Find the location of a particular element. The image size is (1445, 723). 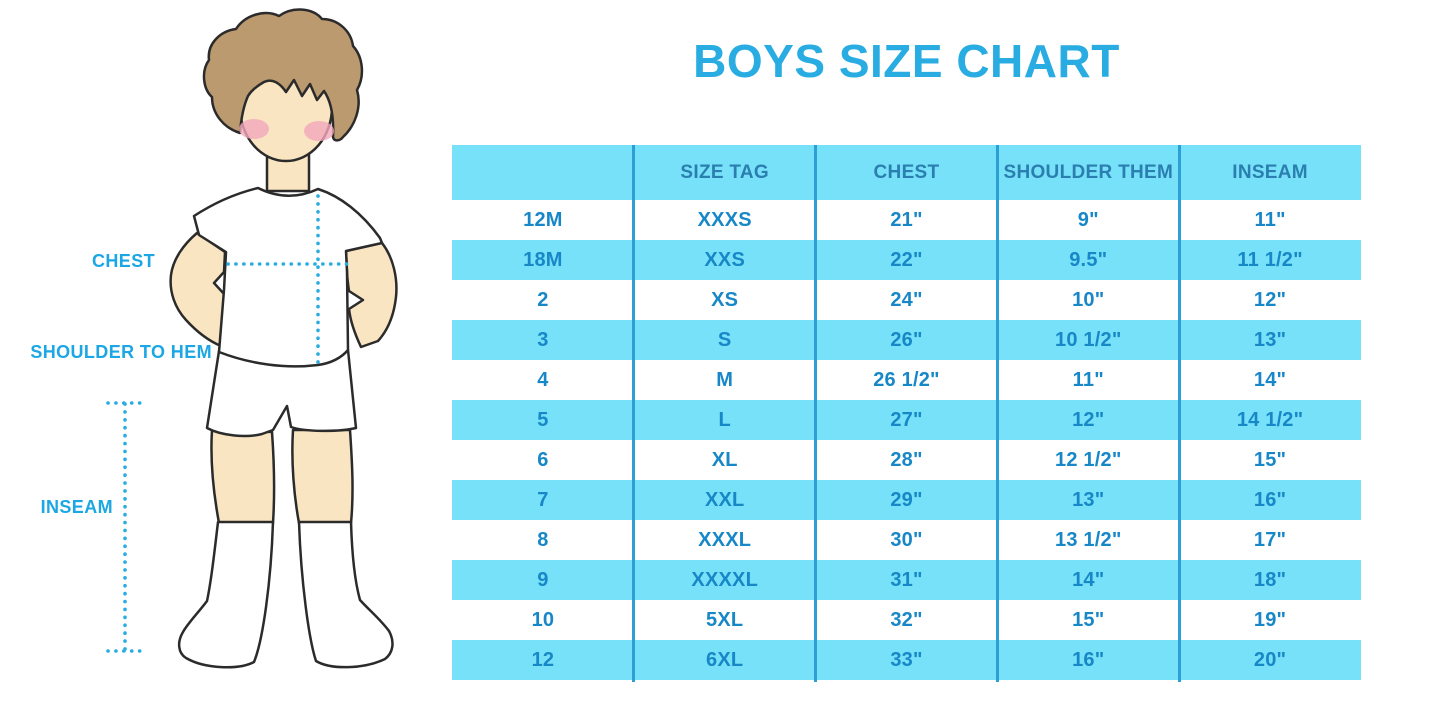

table-row: 6 XL 28" 12 1/2" 15" is located at coordinates (906, 460).